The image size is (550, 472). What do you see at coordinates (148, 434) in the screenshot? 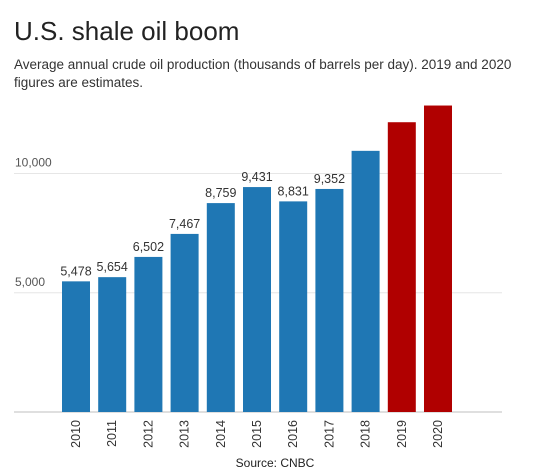
I see `x-tick-label: 2012` at bounding box center [148, 434].